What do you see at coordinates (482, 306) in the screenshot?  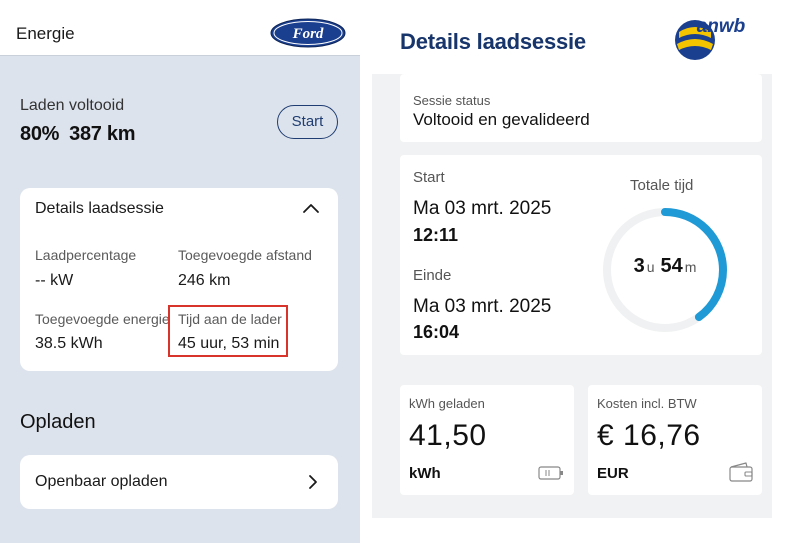 I see `end-date: Ma 03 mrt. 2025` at bounding box center [482, 306].